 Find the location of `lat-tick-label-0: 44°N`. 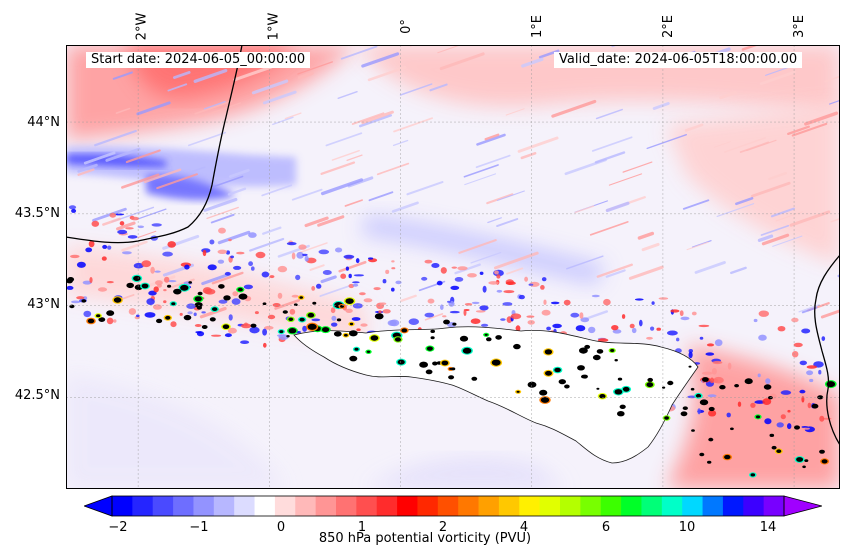

lat-tick-label-0: 44°N is located at coordinates (43, 122).